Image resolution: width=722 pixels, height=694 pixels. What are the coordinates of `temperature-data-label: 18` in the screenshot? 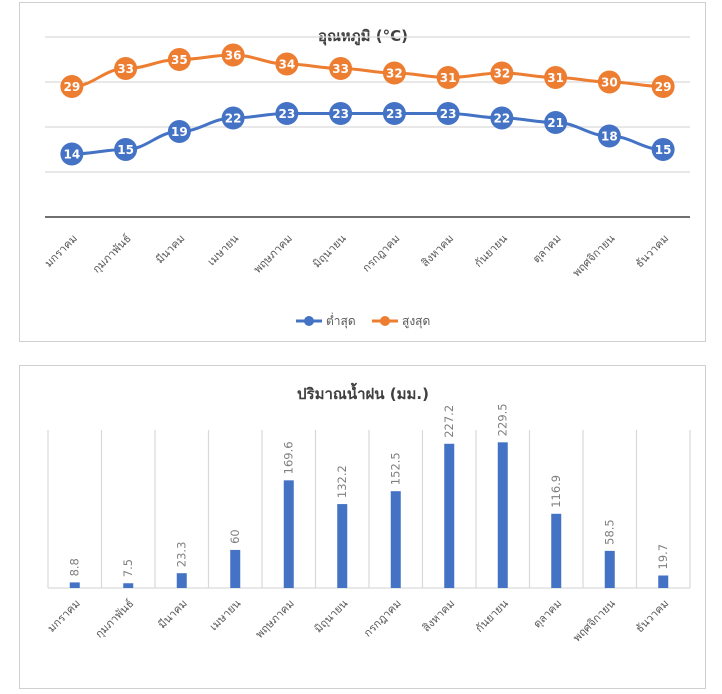 It's located at (609, 137).